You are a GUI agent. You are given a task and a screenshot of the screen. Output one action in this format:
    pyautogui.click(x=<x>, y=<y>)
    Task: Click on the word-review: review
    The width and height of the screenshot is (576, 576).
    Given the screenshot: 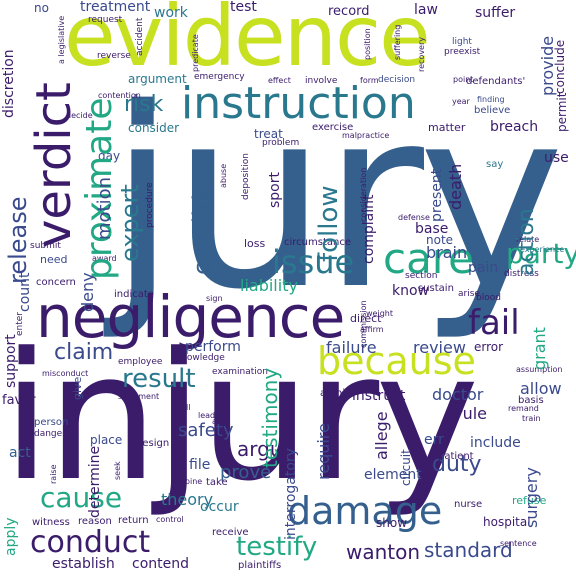 What is the action you would take?
    pyautogui.click(x=439, y=347)
    